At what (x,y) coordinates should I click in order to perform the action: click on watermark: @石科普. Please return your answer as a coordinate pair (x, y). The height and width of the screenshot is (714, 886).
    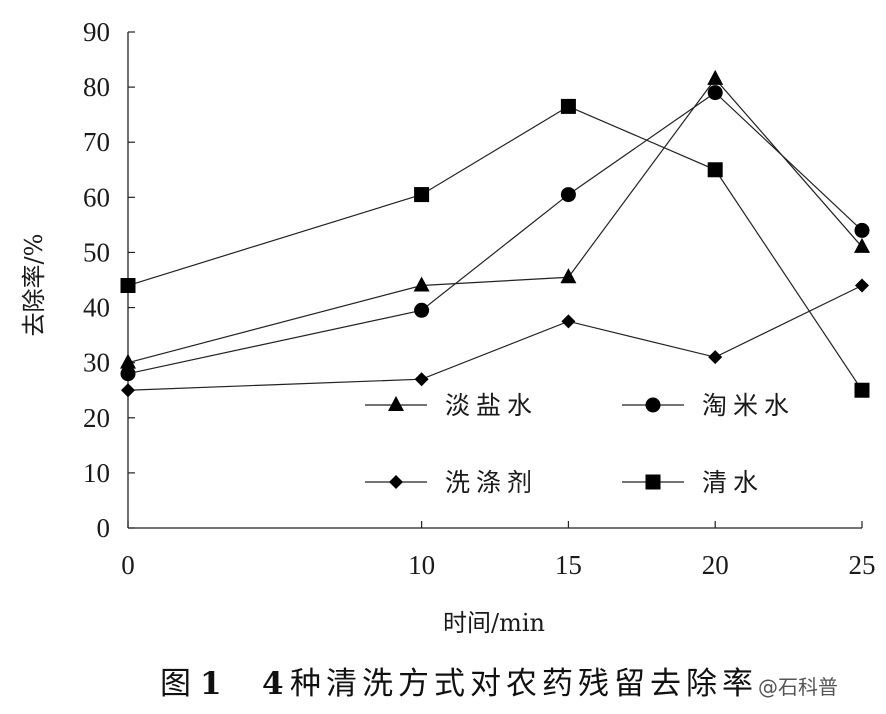
    Looking at the image, I should click on (798, 687).